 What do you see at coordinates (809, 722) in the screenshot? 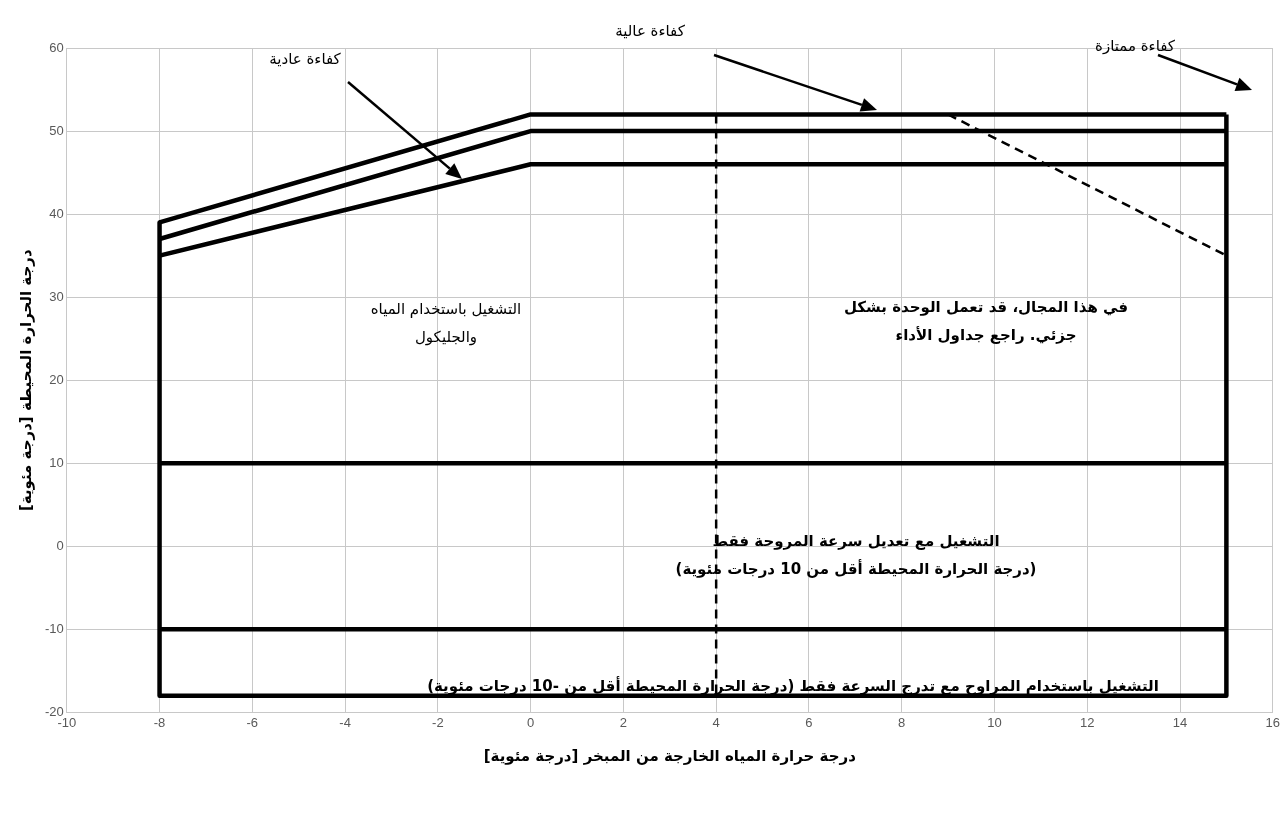
I see `x-tick-label: 6` at bounding box center [809, 722].